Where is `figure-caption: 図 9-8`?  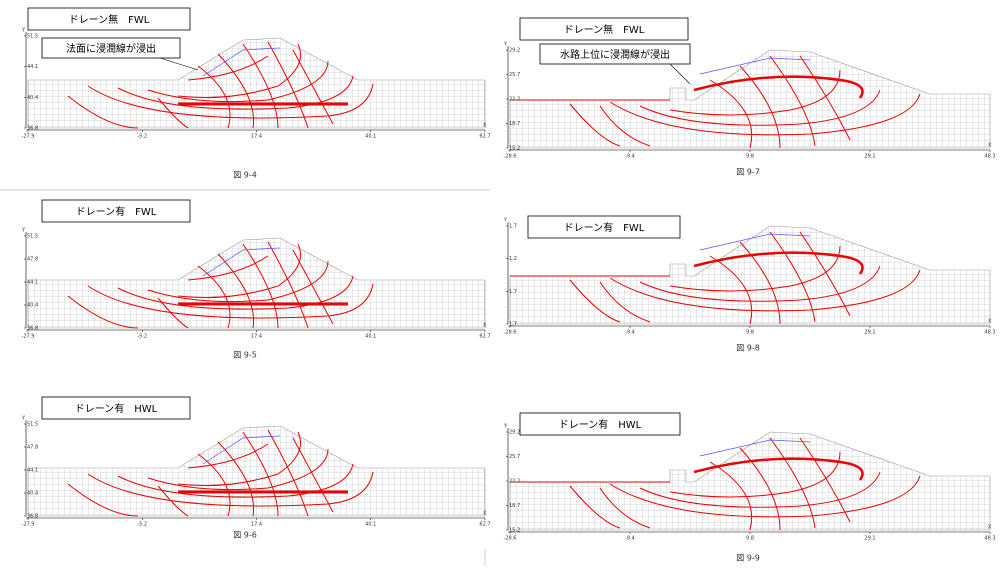
figure-caption: 図 9-8 is located at coordinates (748, 348).